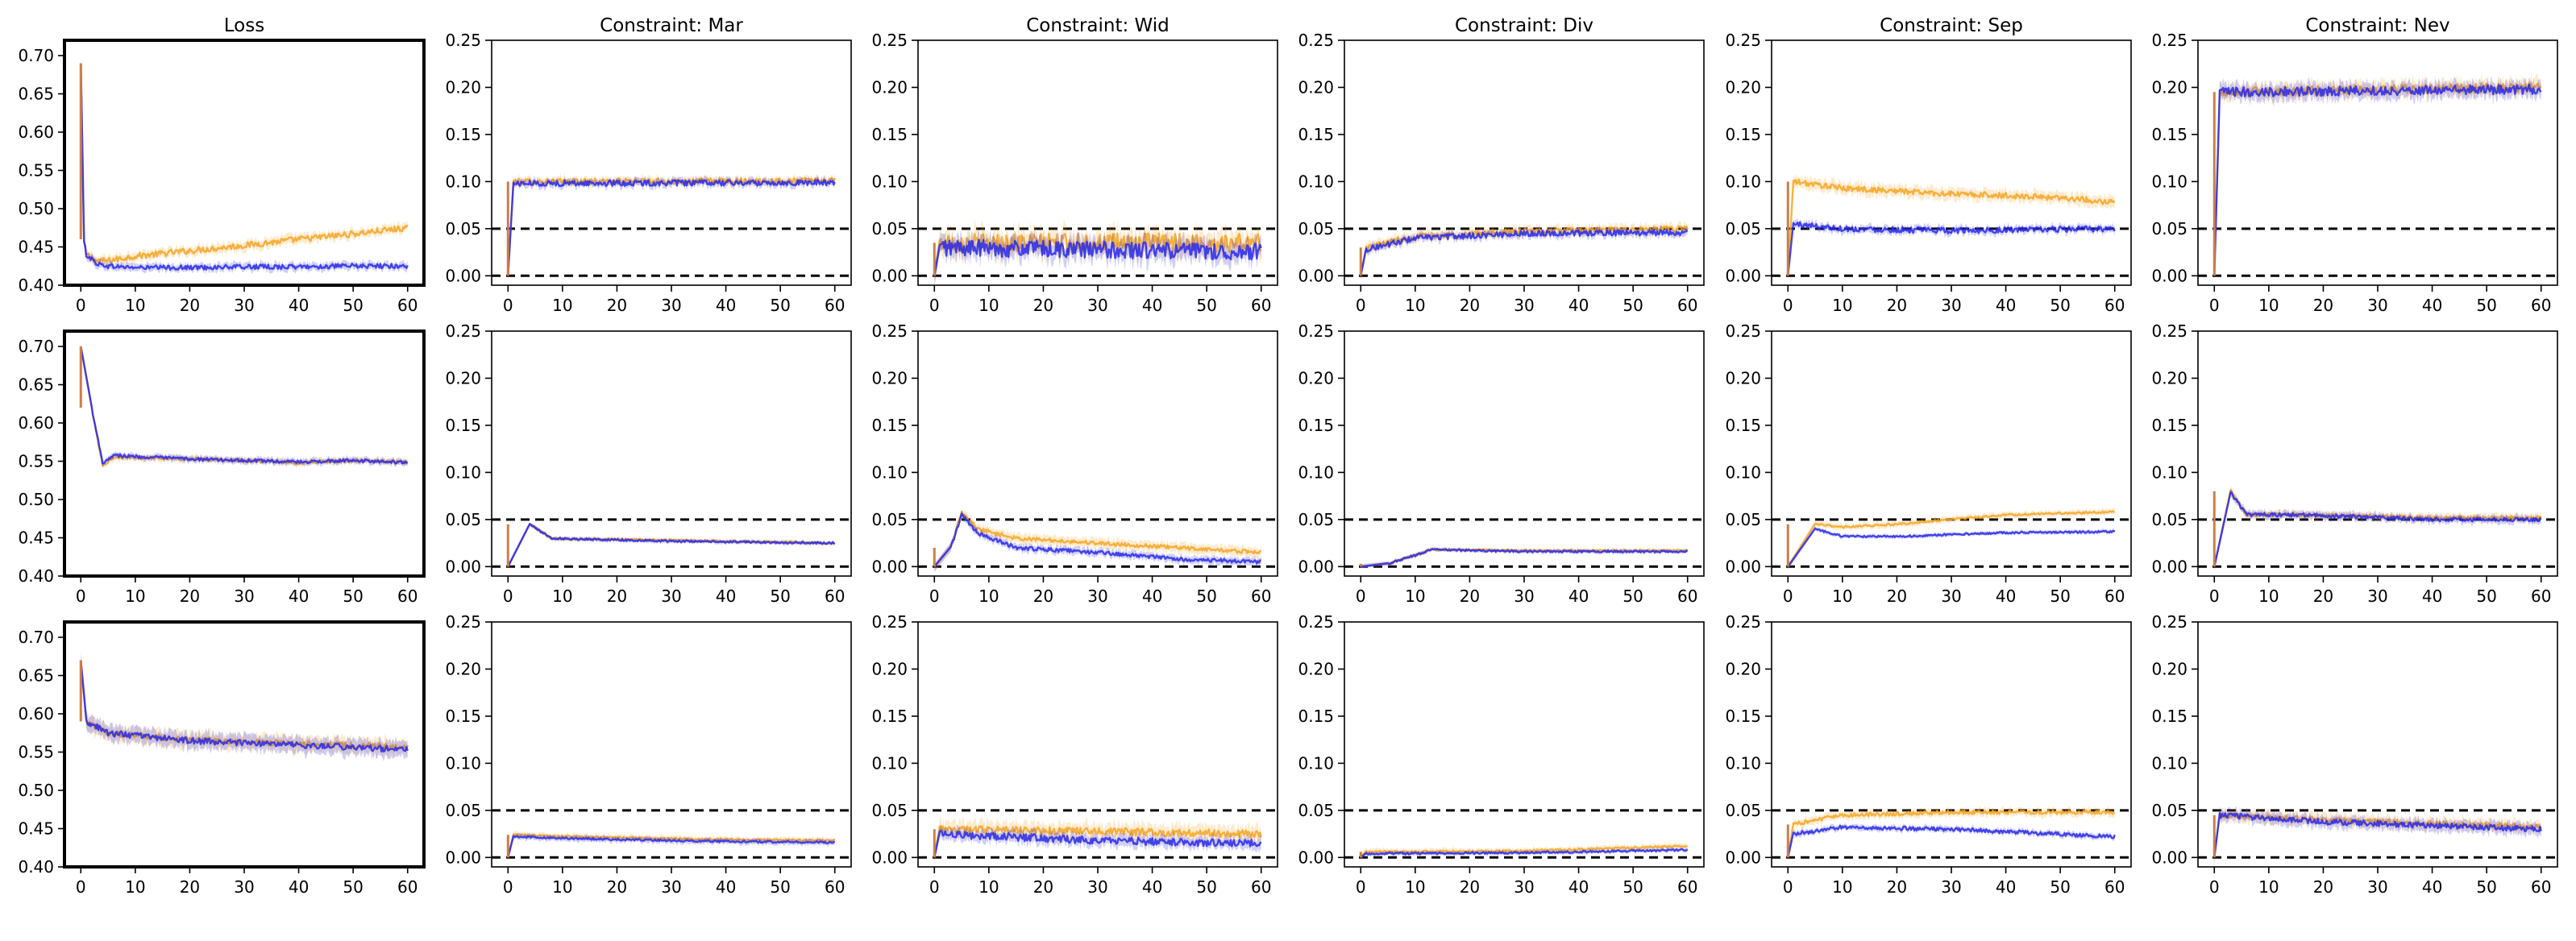 The width and height of the screenshot is (2576, 941). Describe the element at coordinates (36, 55) in the screenshot. I see `y-tick-label: 0.70` at that location.